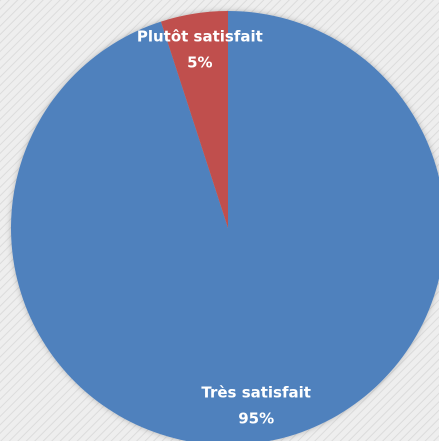  I want to click on slice-label: Très satisfait, so click(256, 392).